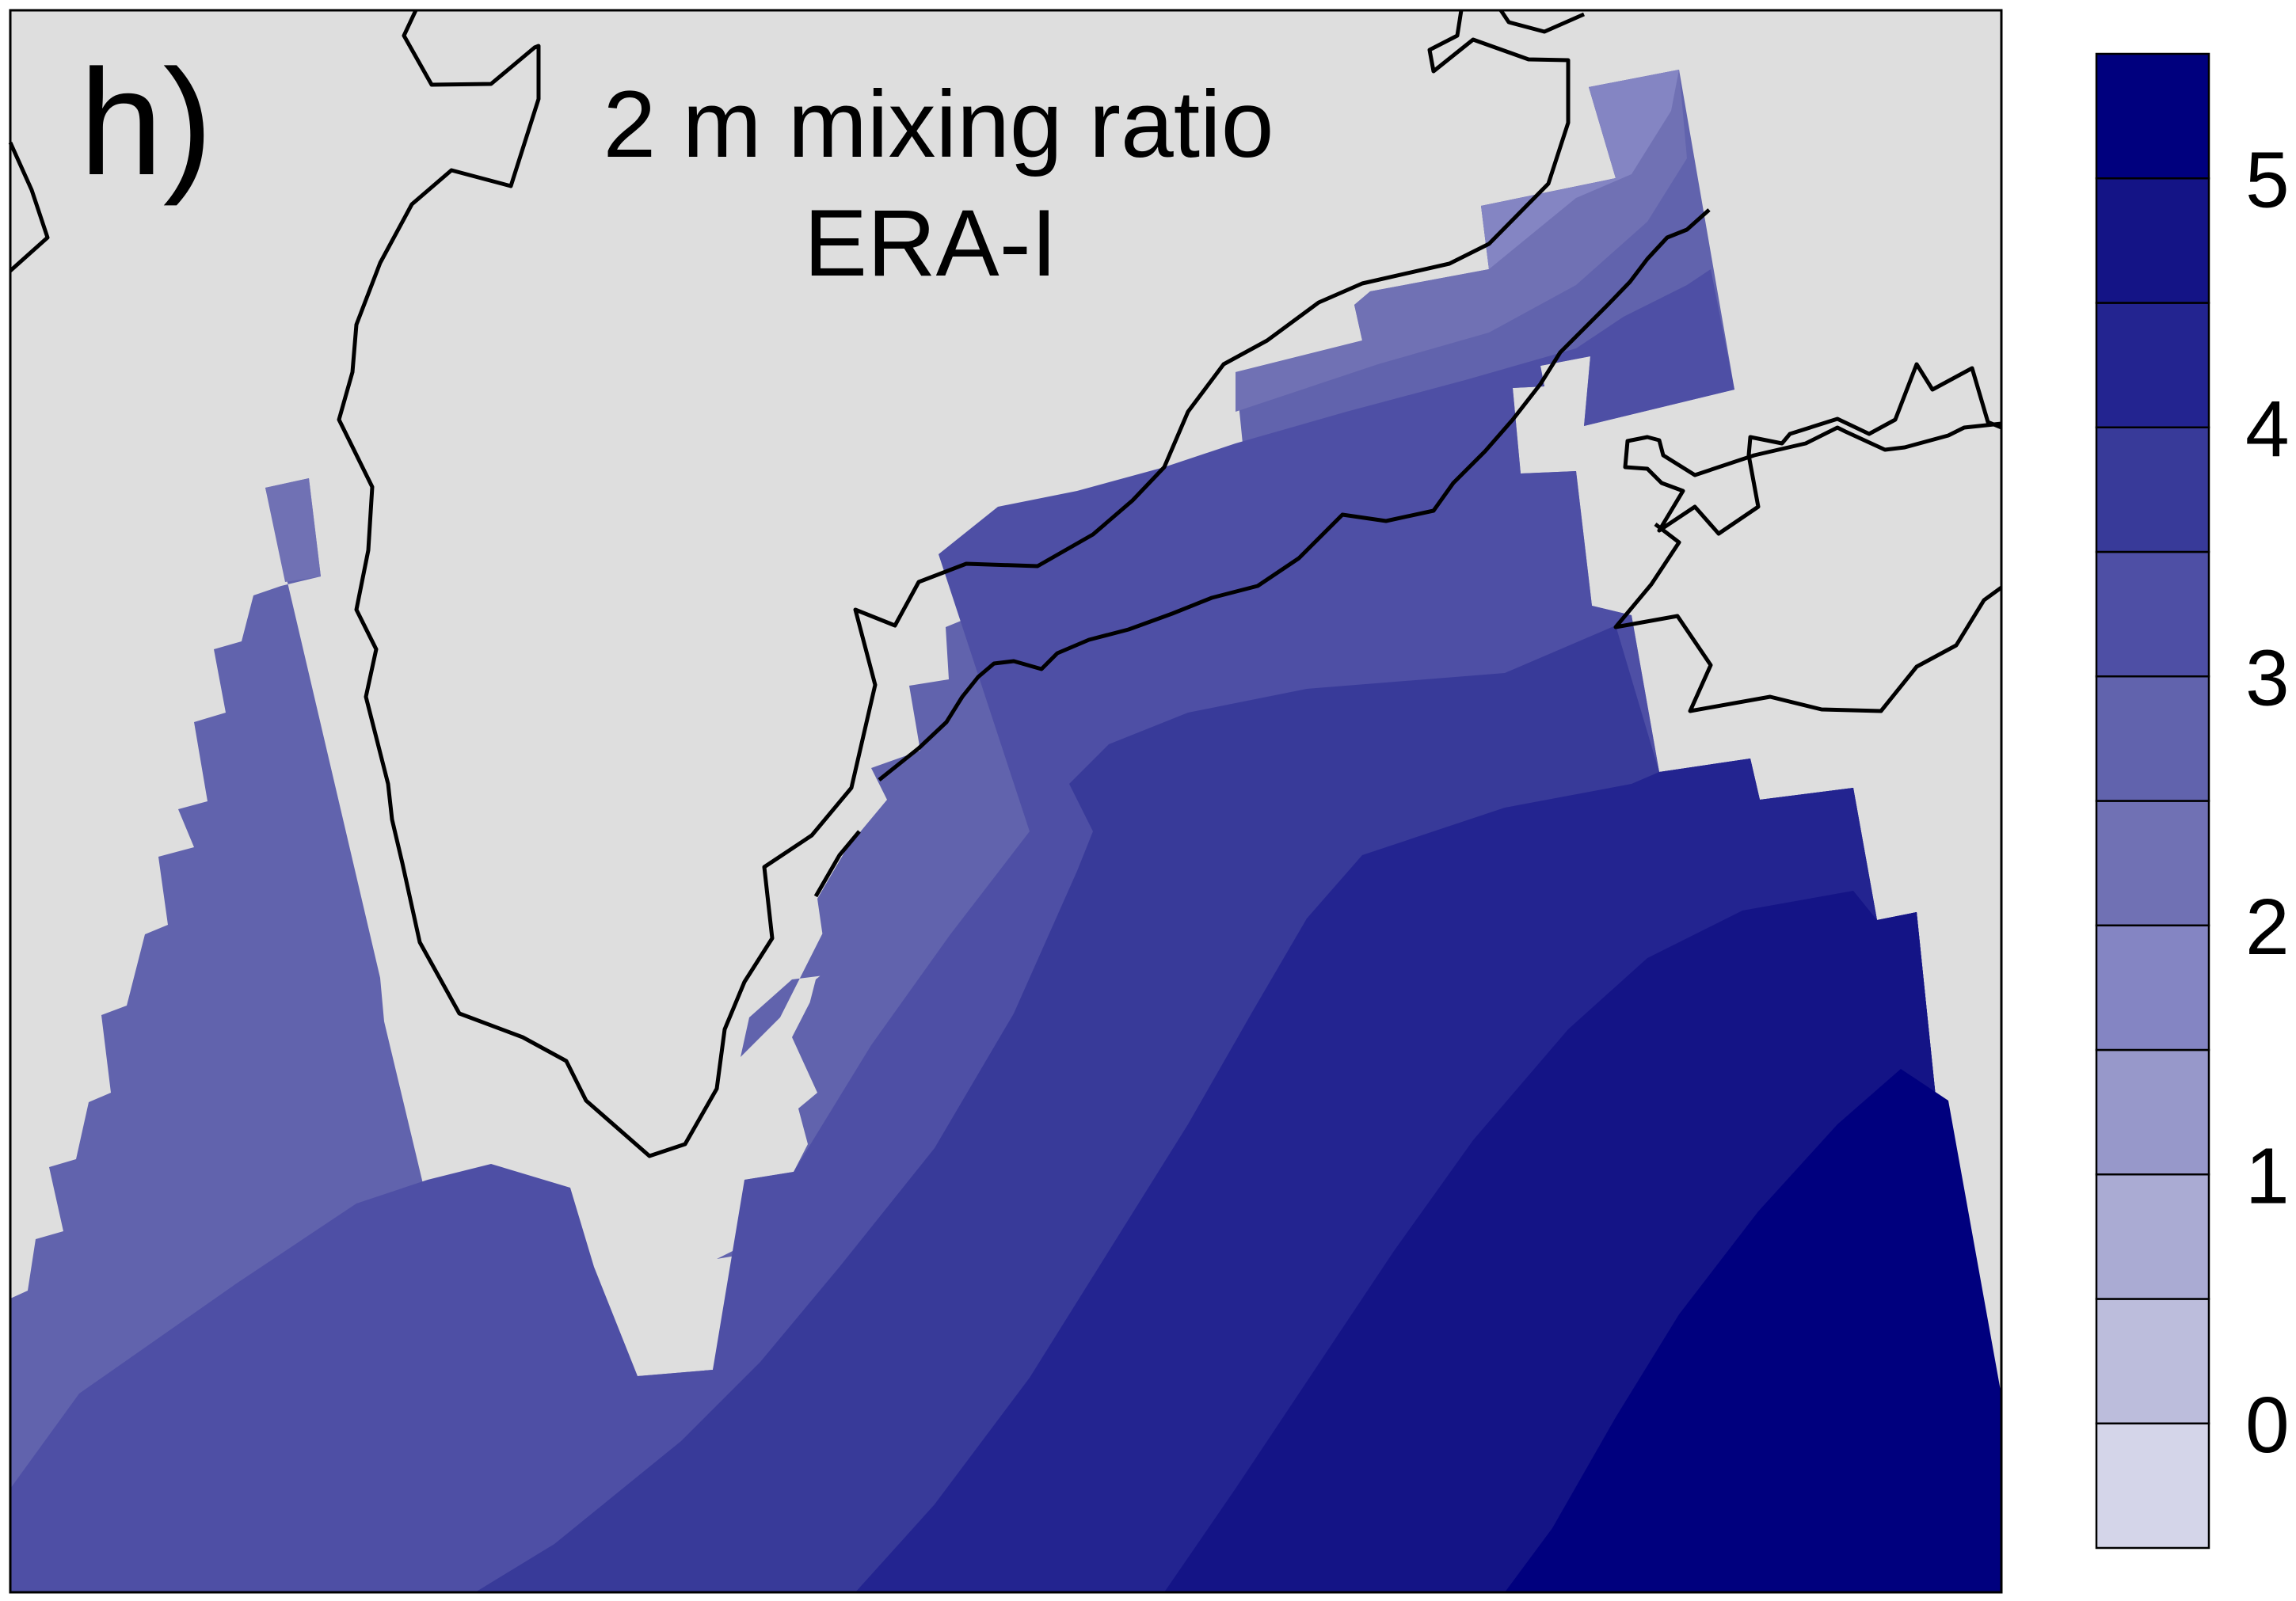 This screenshot has width=2296, height=1601. What do you see at coordinates (1542, 22) in the screenshot?
I see `coastline-northeast-fragment` at bounding box center [1542, 22].